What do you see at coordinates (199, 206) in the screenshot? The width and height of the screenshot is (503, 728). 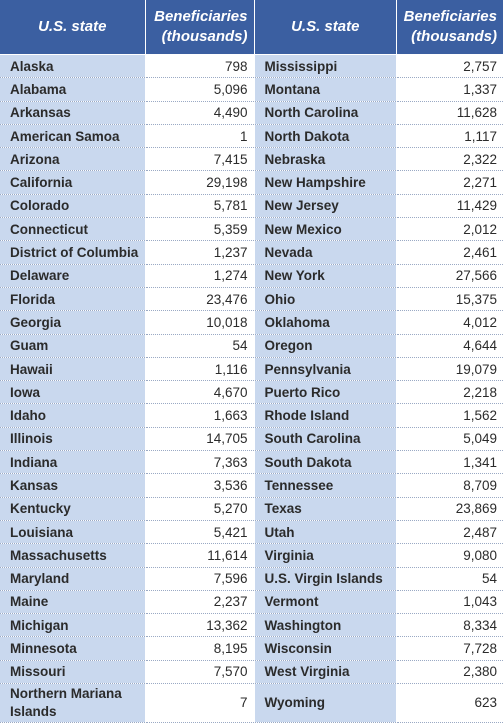 I see `beneficiaries-value-cell: 5,781` at bounding box center [199, 206].